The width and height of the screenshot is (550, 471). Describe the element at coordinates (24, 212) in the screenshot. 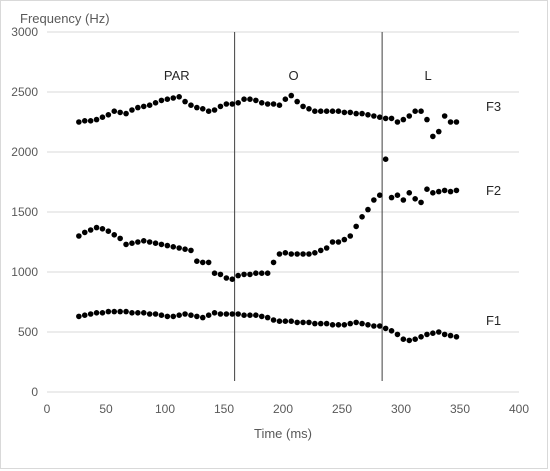

I see `y-tick-label-1500: 1500` at that location.